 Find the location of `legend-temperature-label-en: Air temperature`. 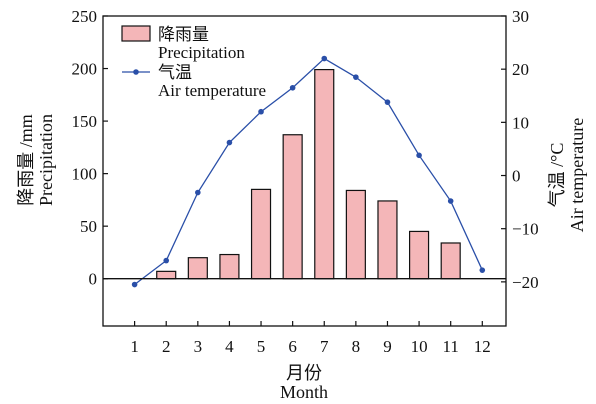

legend-temperature-label-en: Air temperature is located at coordinates (212, 90).